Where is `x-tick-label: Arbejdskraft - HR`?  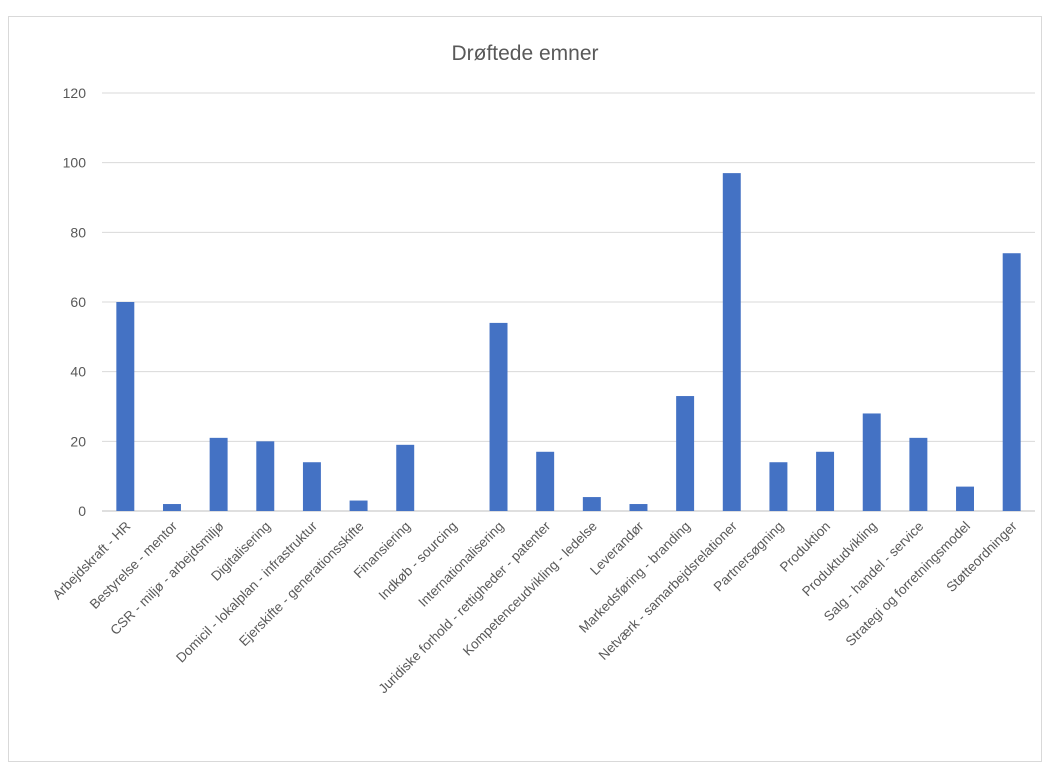
x-tick-label: Arbejdskraft - HR is located at coordinates (92, 560).